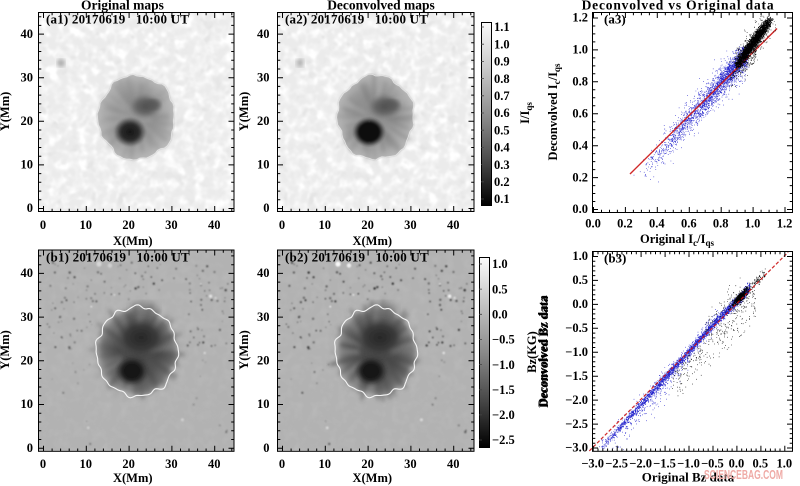  I want to click on svg-text: (a3), so click(615, 19).